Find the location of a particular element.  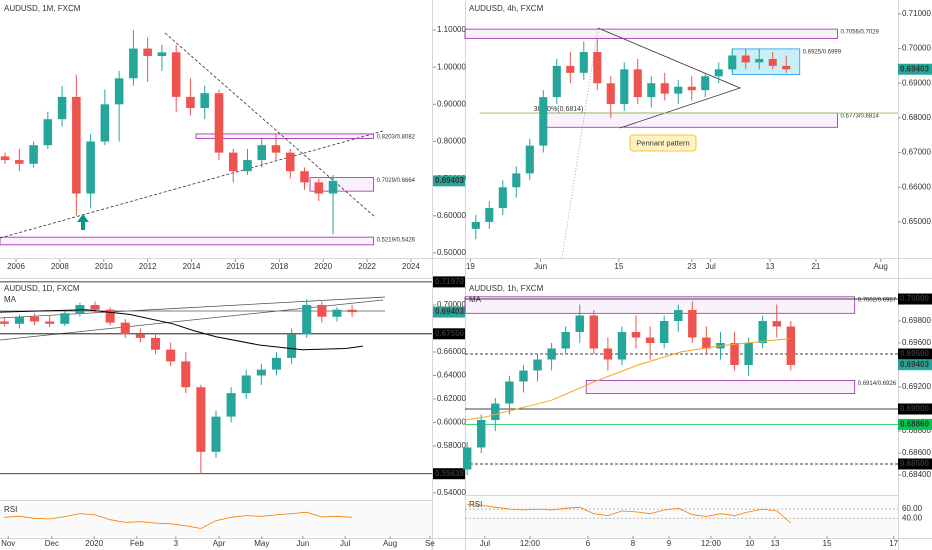

x-tick-label: 2014 is located at coordinates (192, 266).